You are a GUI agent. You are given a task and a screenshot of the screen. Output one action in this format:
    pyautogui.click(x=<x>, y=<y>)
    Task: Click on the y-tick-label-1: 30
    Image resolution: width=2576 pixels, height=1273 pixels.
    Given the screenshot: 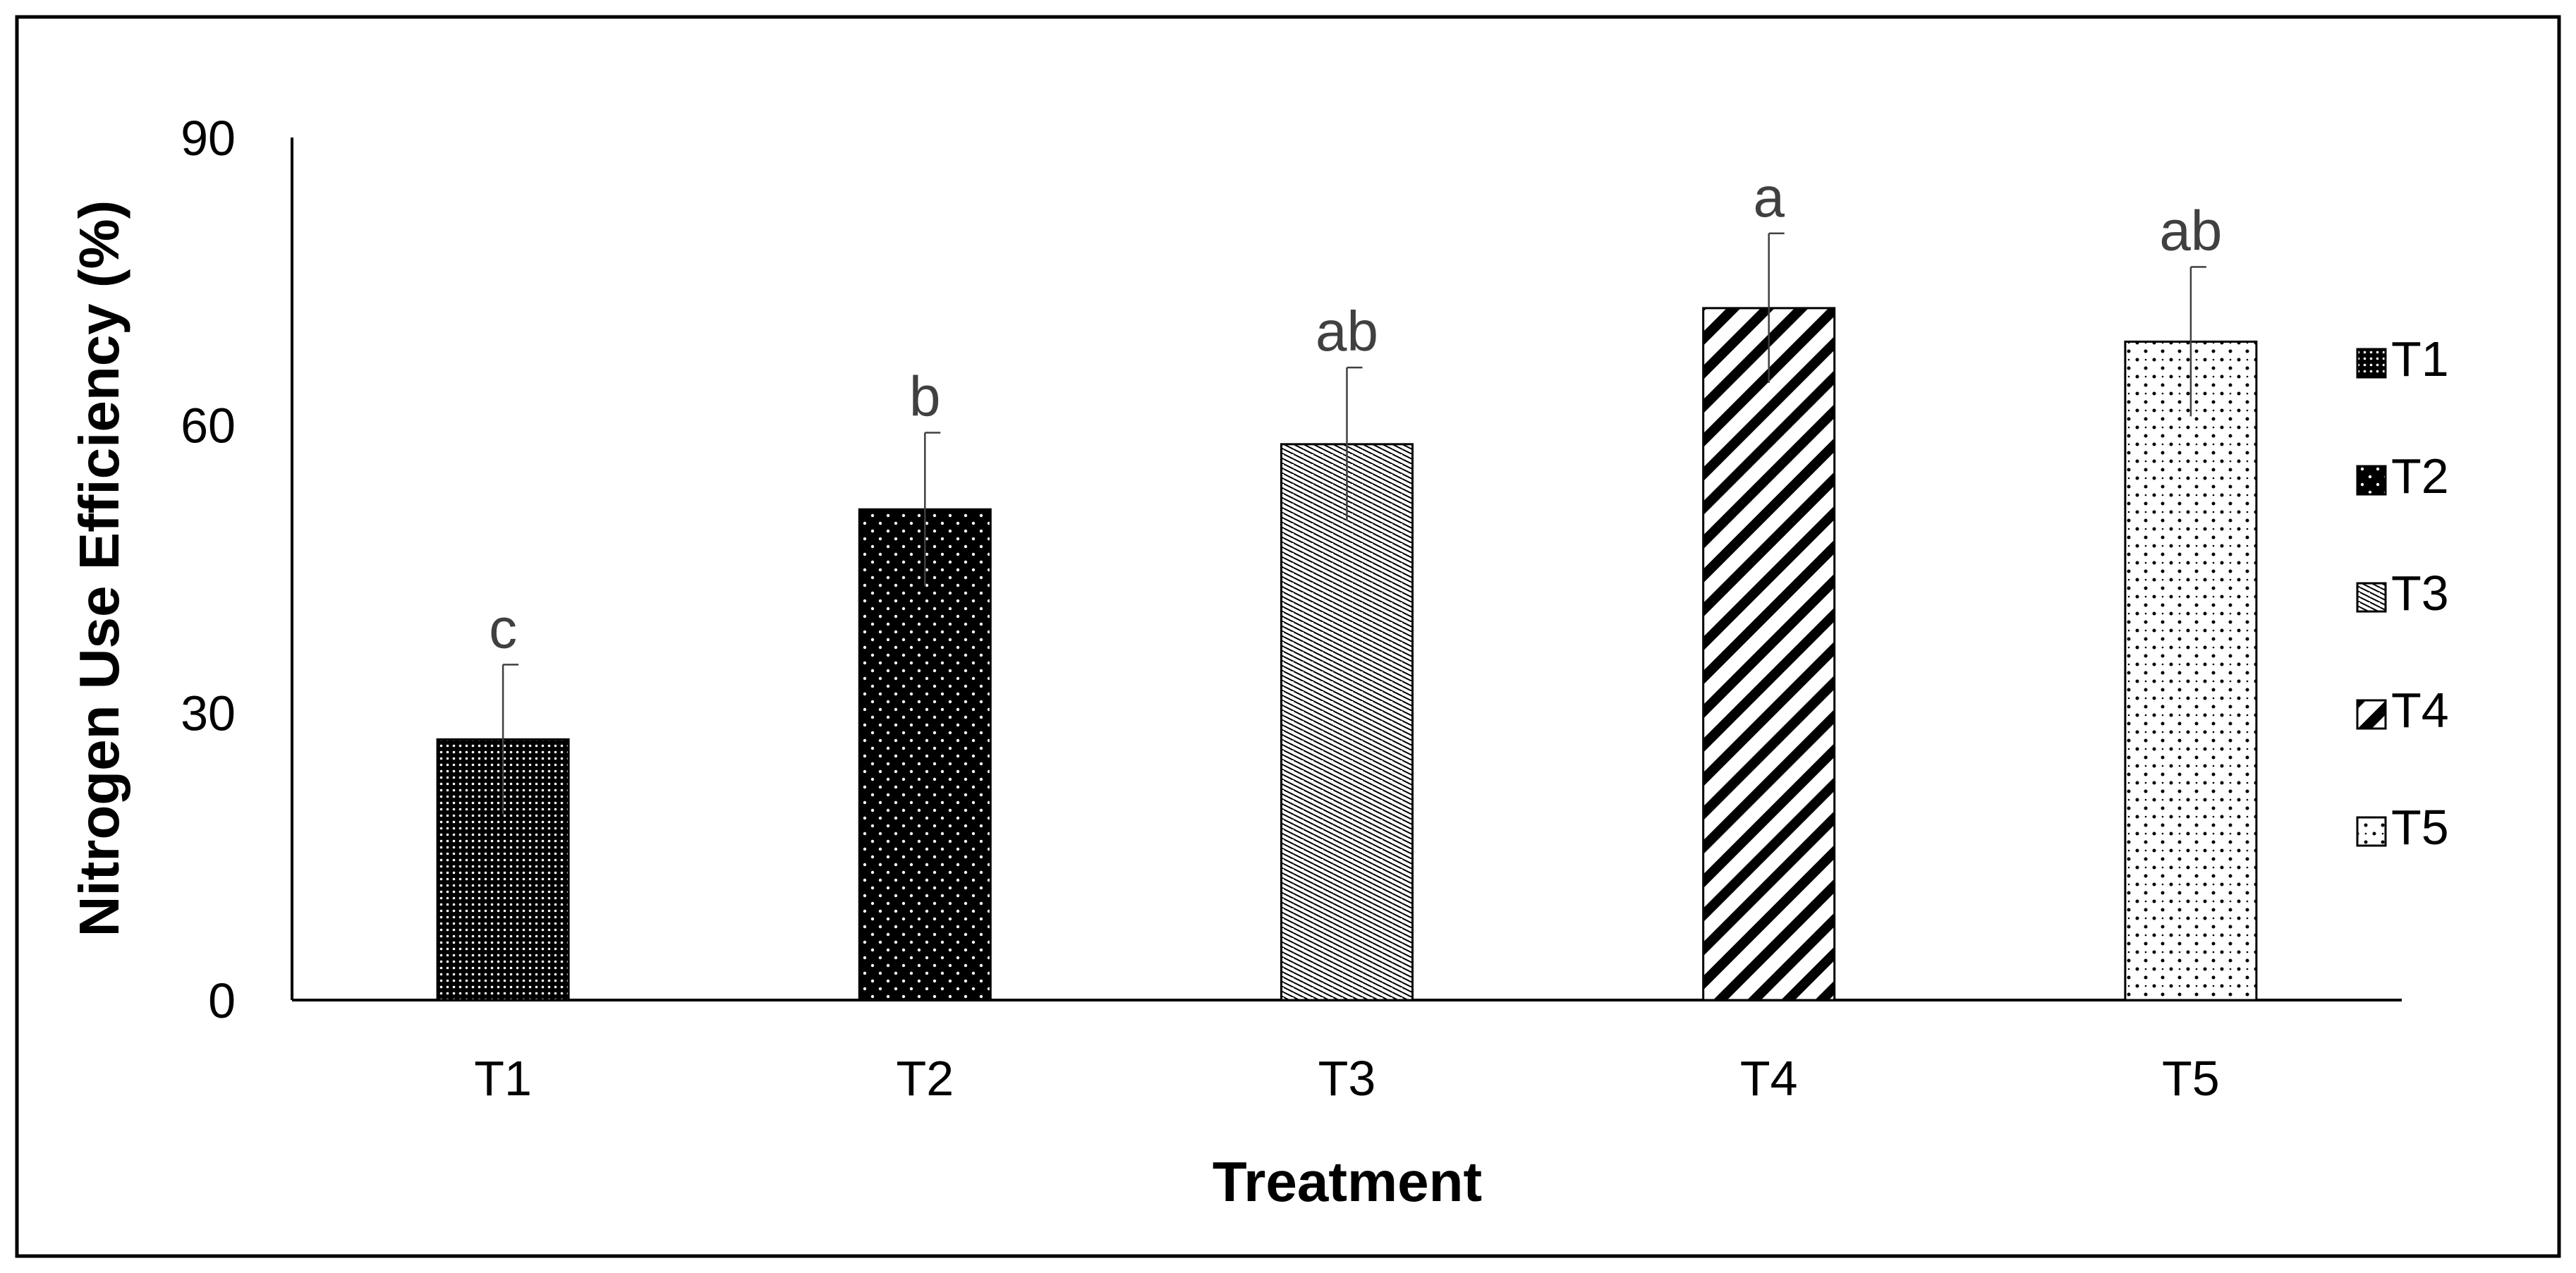 What is the action you would take?
    pyautogui.click(x=208, y=713)
    